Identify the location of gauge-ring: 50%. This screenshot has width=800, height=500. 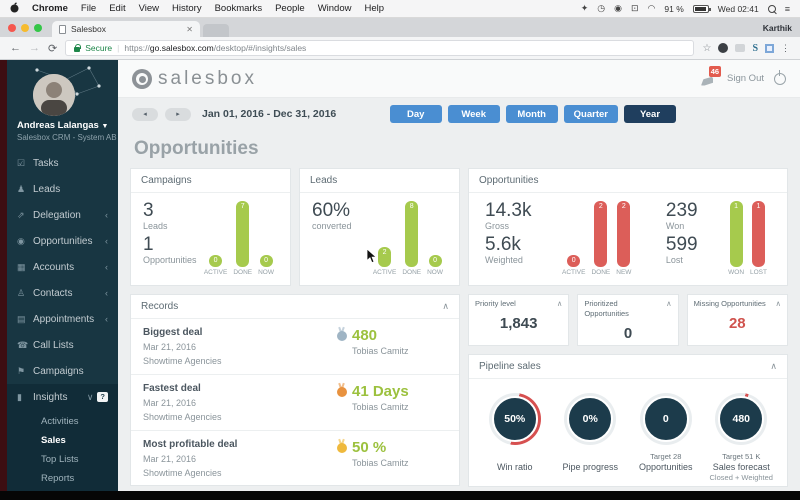
(514, 419).